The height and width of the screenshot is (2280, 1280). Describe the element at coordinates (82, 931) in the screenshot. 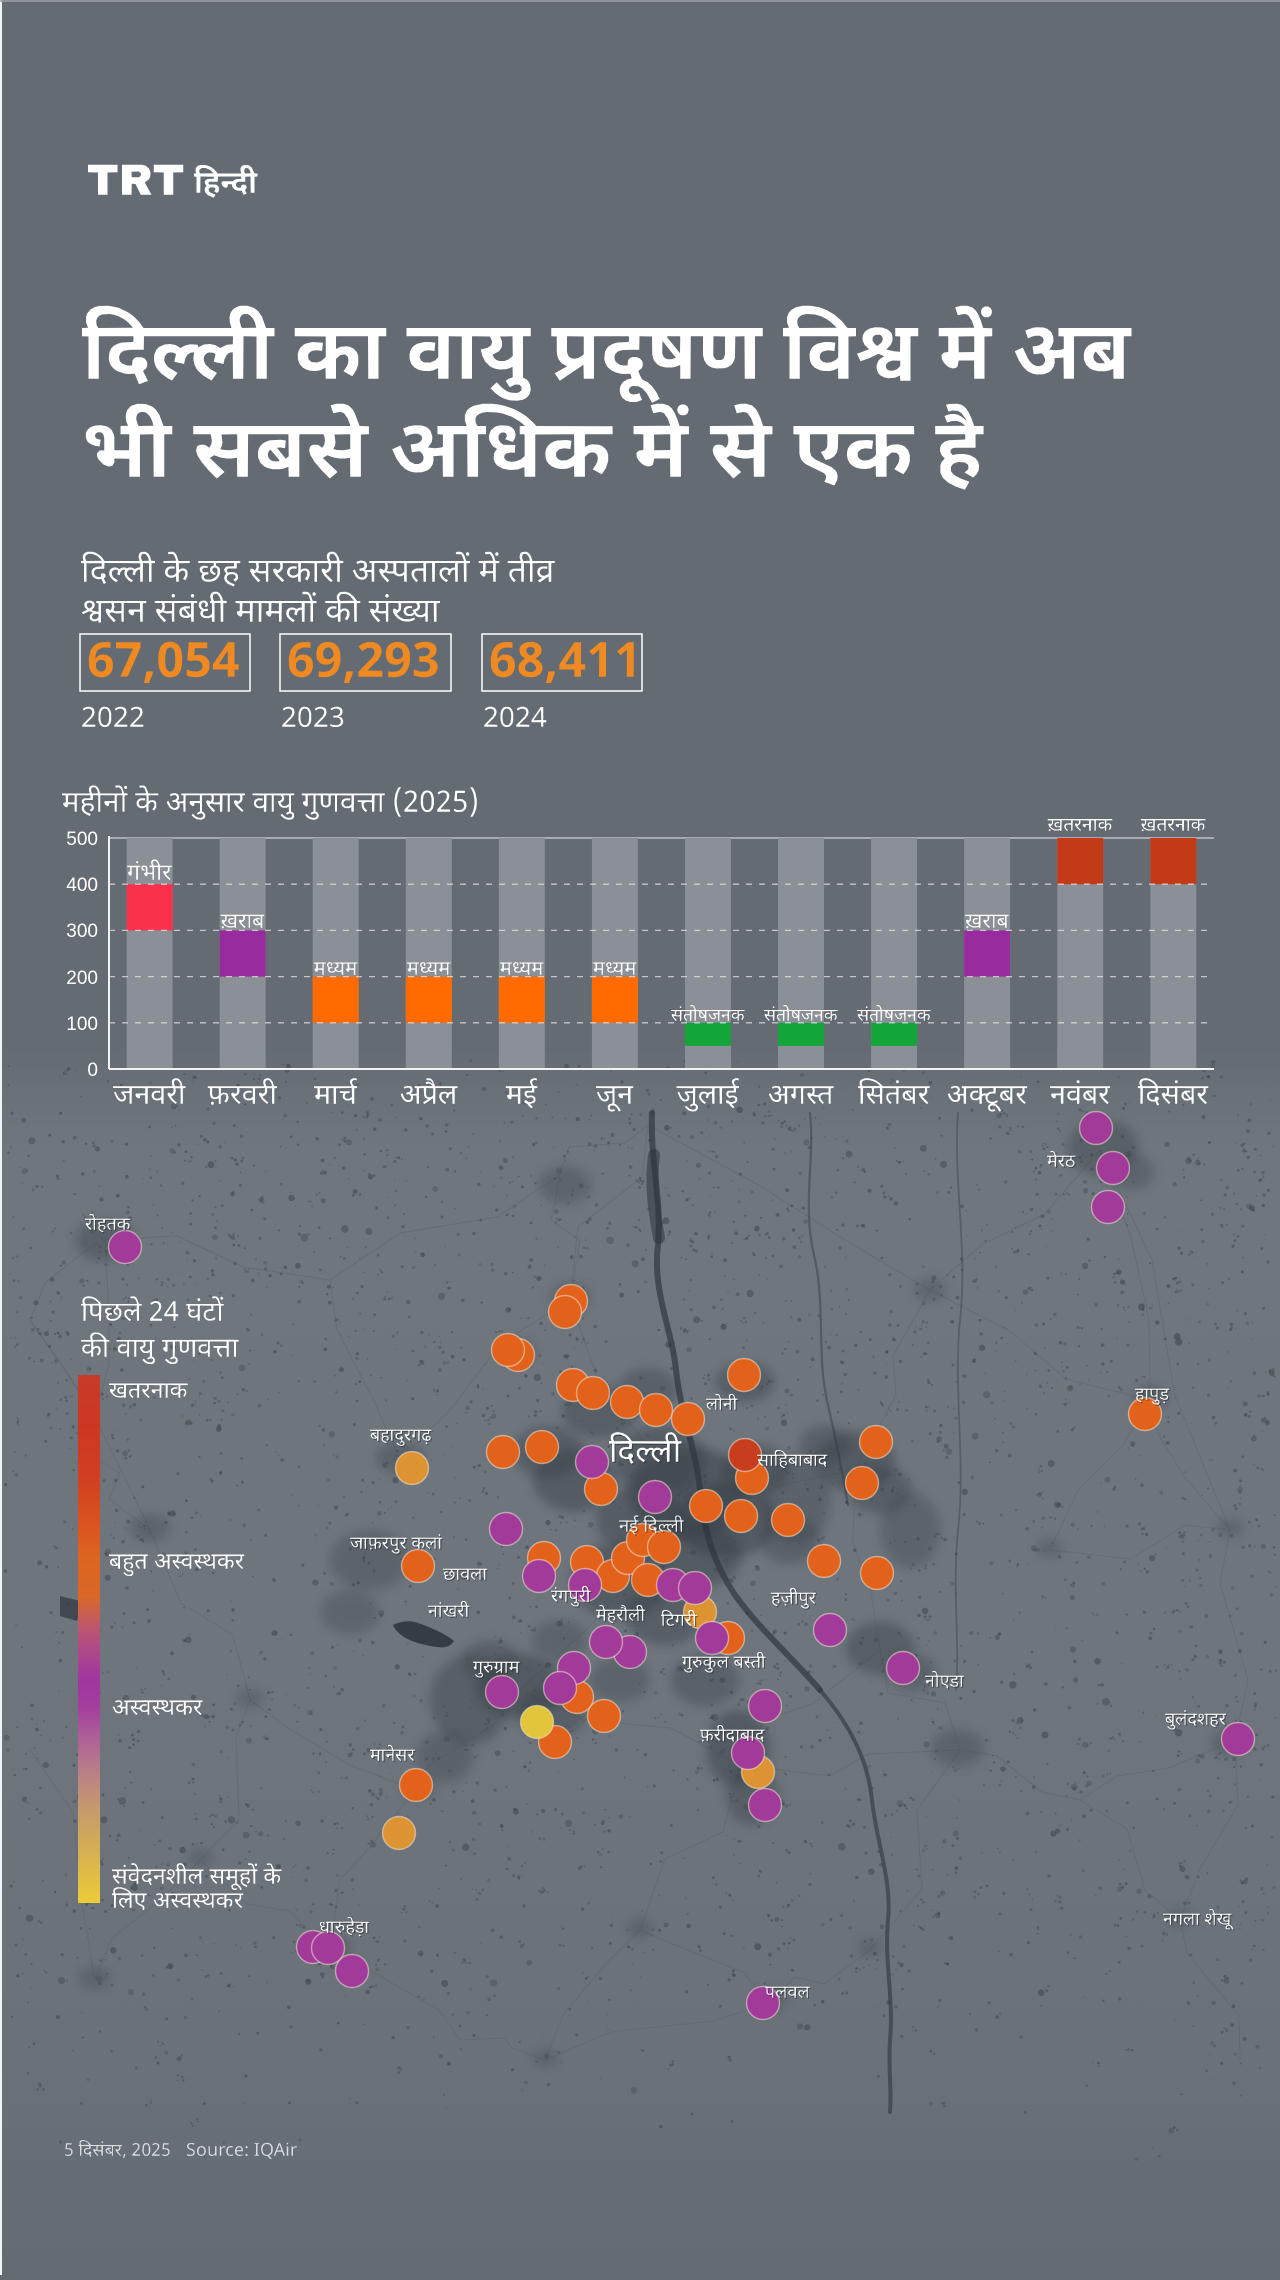

I see `svg-text: 300` at that location.